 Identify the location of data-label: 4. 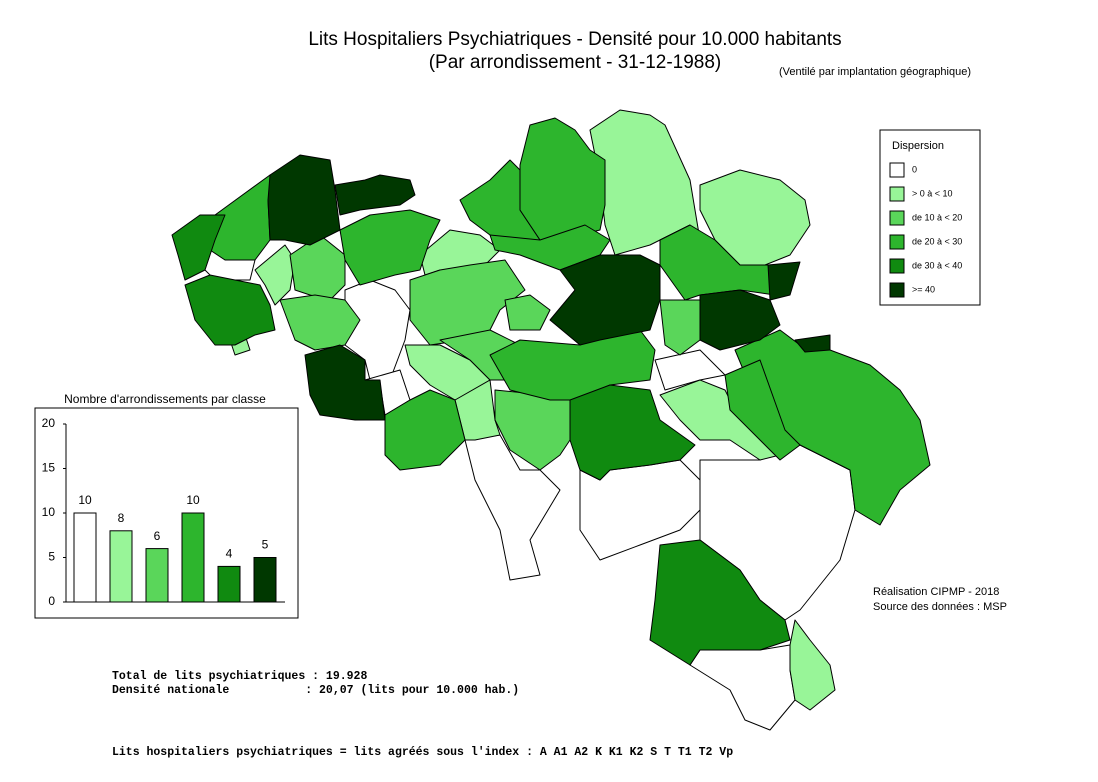
(229, 554).